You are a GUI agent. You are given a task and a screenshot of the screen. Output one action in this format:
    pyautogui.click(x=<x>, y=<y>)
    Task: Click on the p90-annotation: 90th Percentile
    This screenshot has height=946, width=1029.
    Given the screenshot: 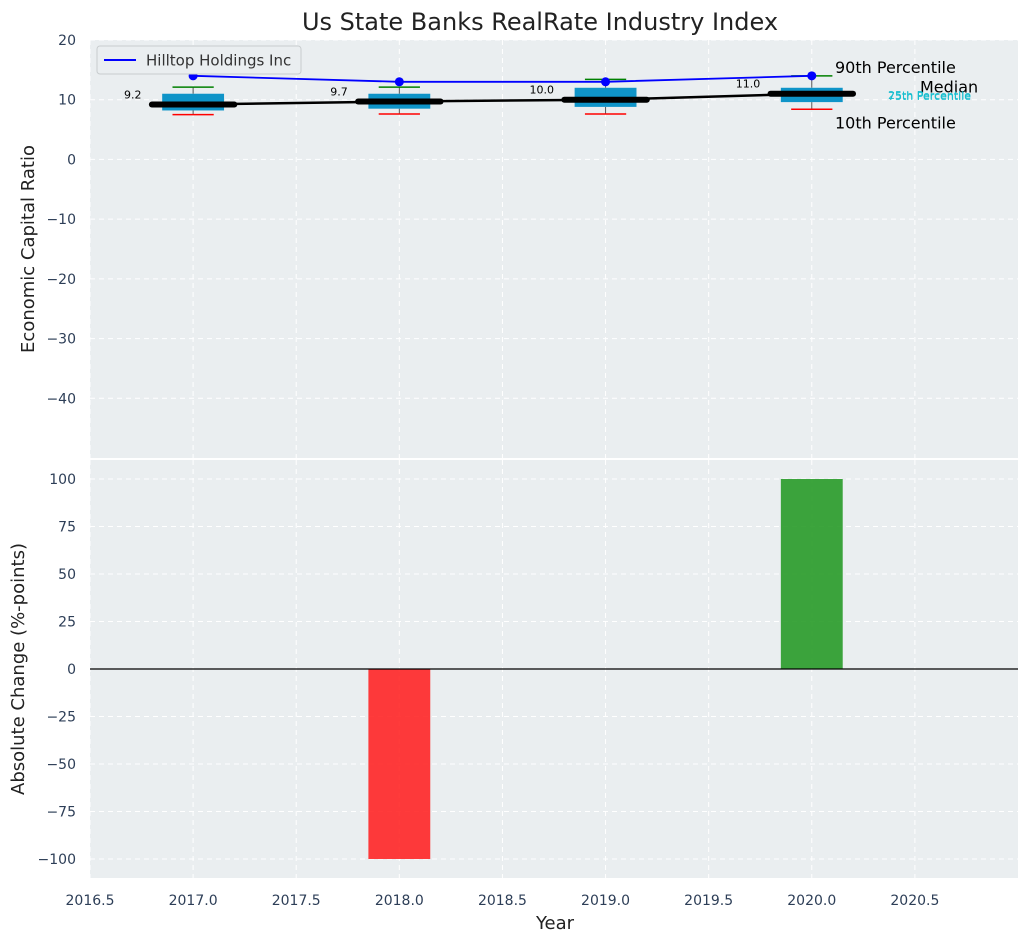 What is the action you would take?
    pyautogui.click(x=895, y=67)
    